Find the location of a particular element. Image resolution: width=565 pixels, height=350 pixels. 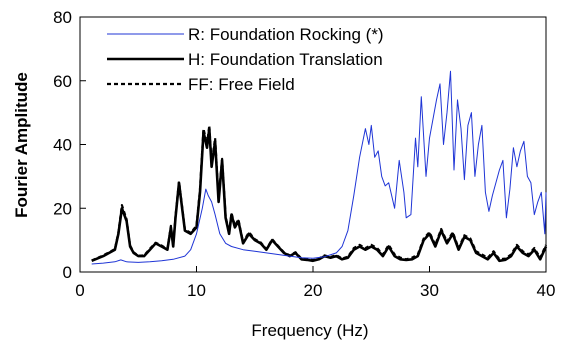

y-tick-label: 0 is located at coordinates (67, 272).